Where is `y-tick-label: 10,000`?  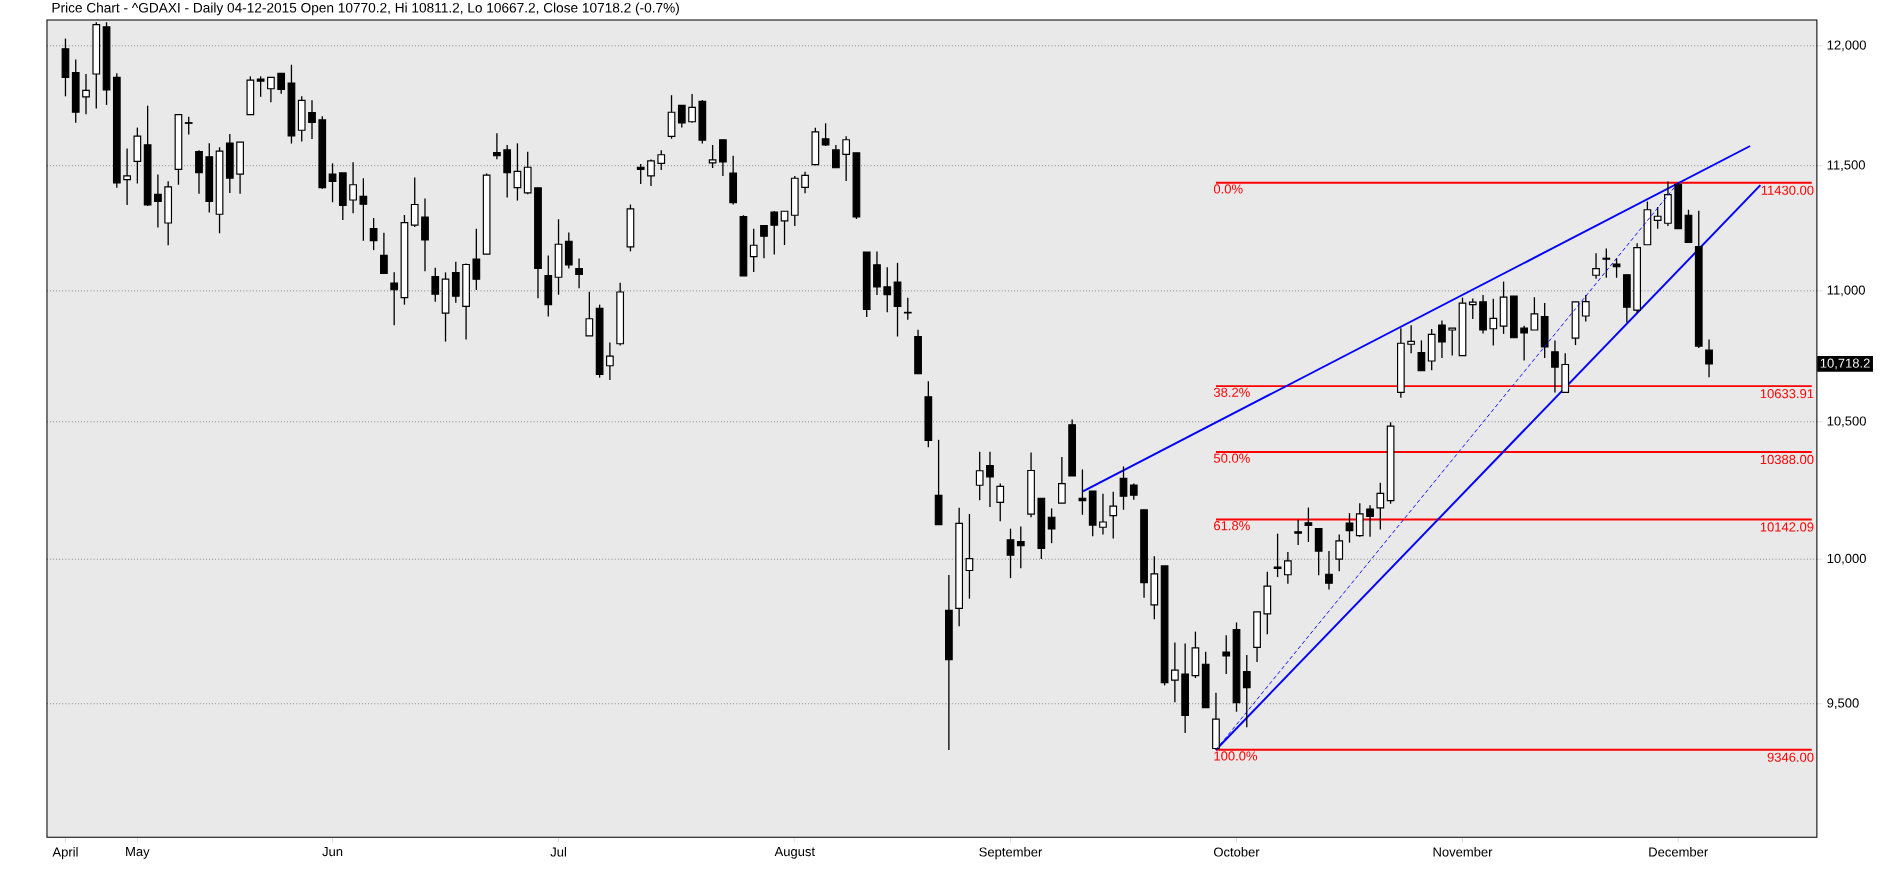 y-tick-label: 10,000 is located at coordinates (1846, 559).